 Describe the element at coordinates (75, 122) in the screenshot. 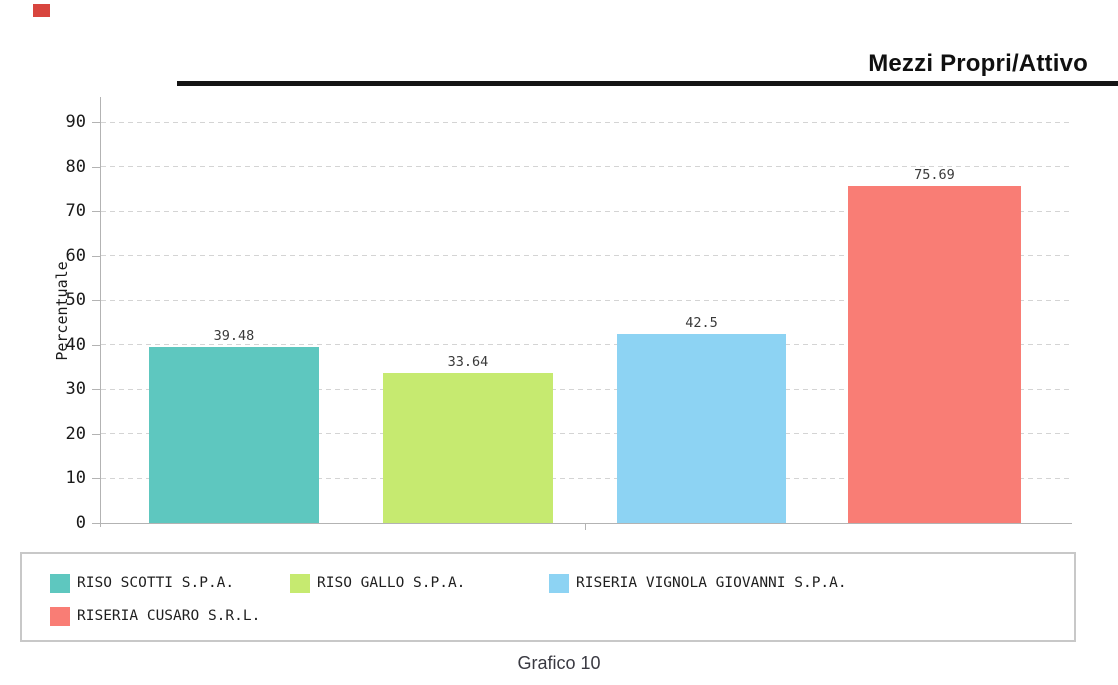

I see `y-tick-label-90: 90` at that location.